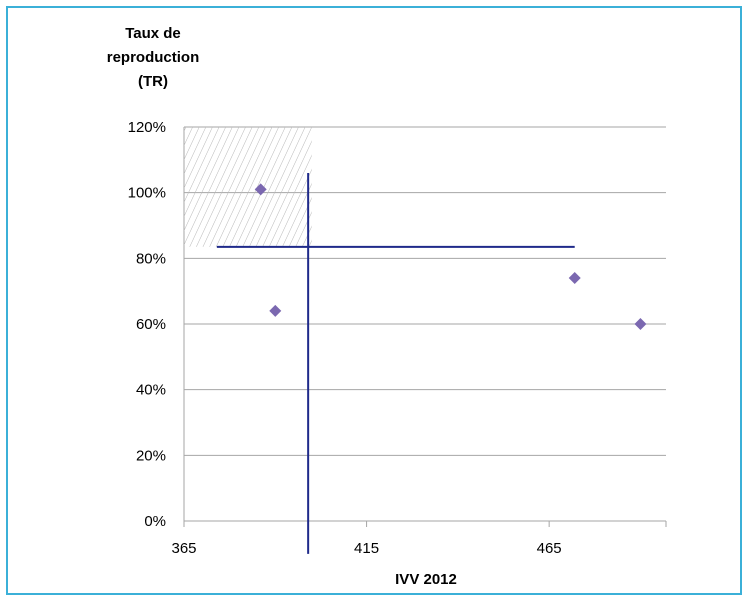 This screenshot has height=601, width=750. I want to click on y-tick-label-6: 120%, so click(147, 127).